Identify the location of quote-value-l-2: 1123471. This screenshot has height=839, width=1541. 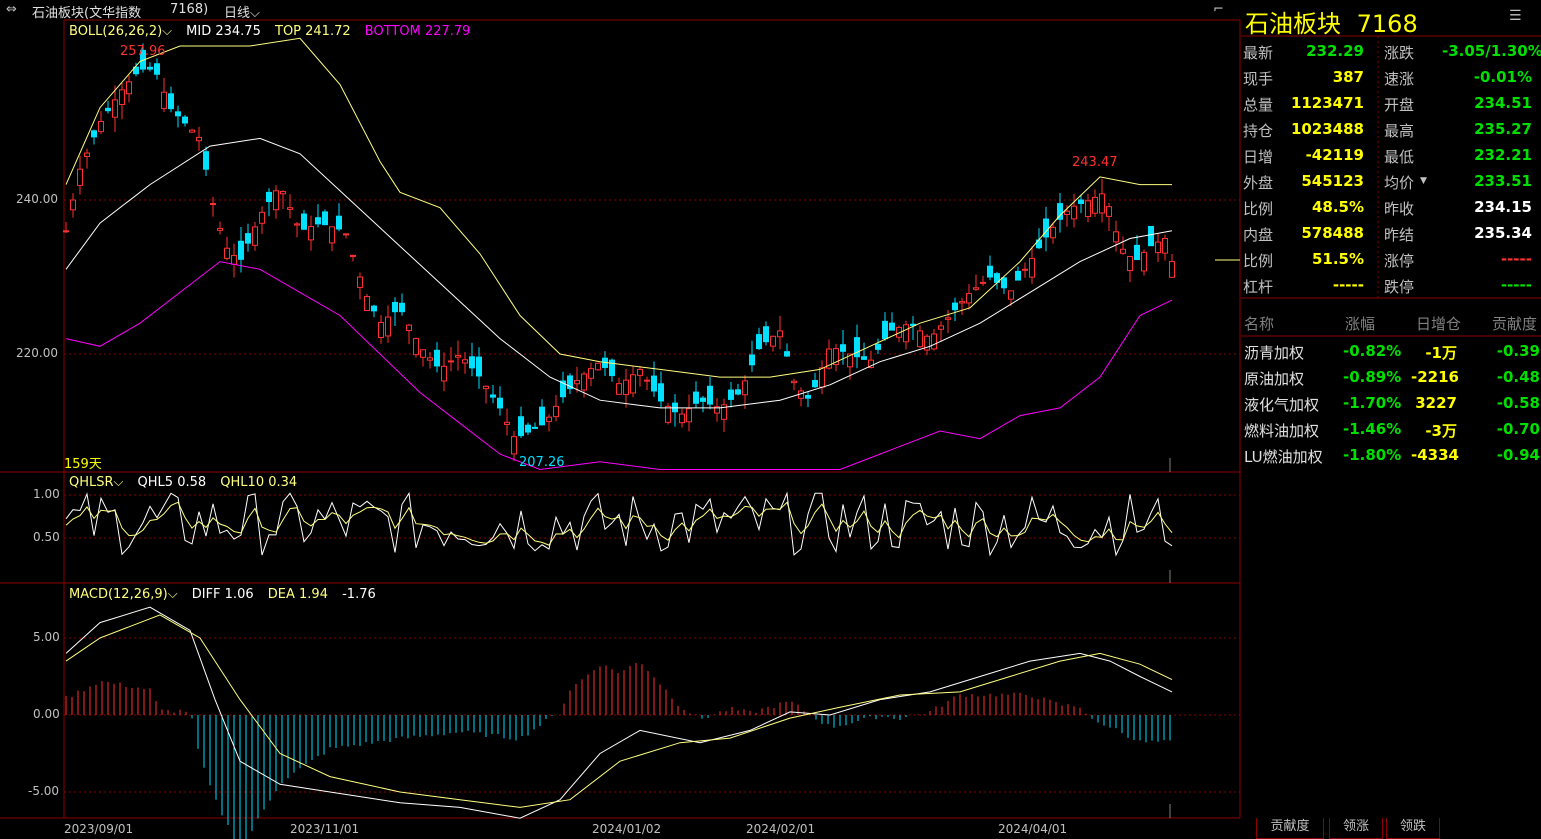
(1327, 103).